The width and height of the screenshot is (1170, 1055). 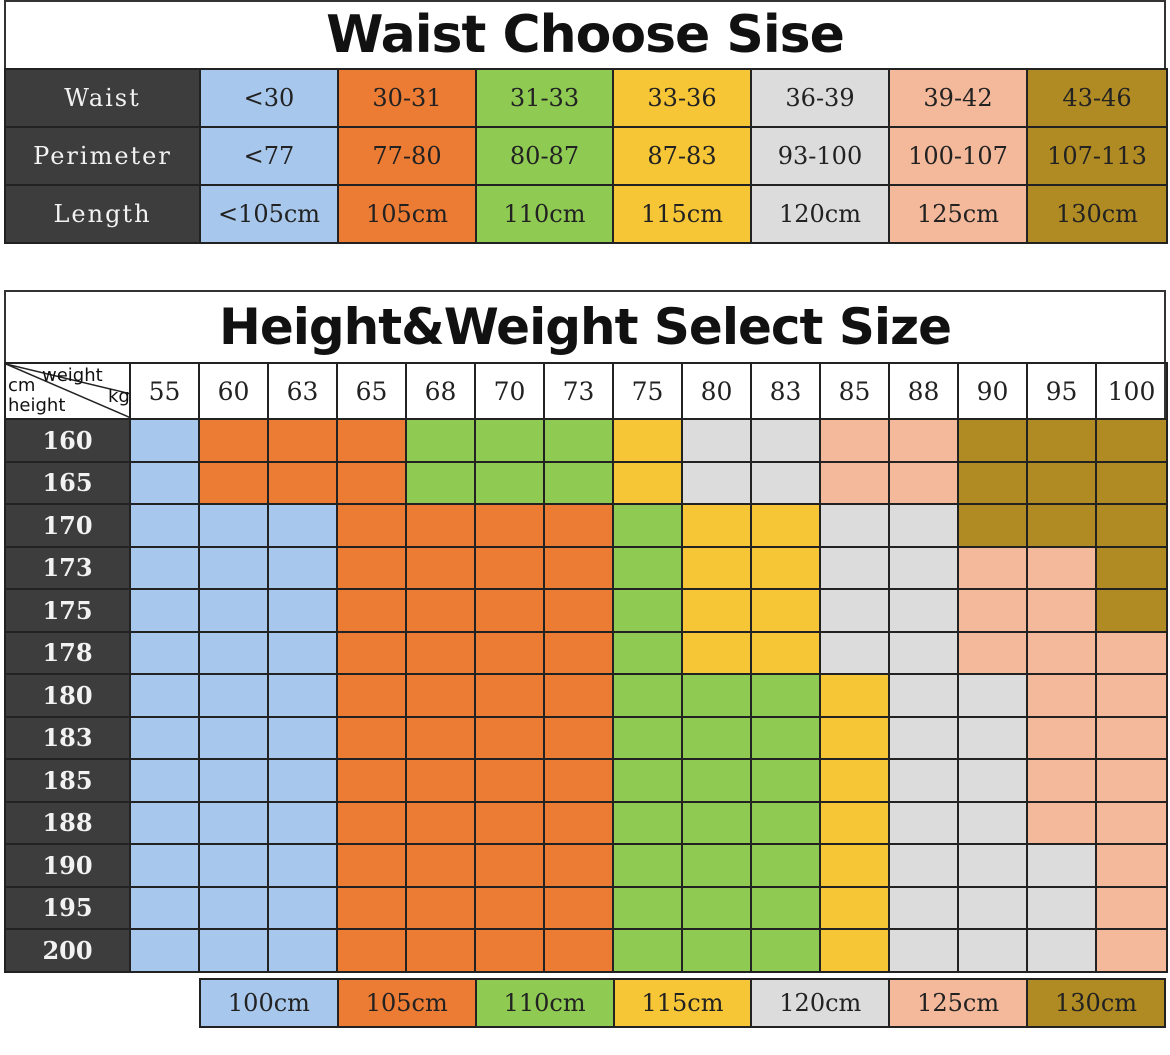 What do you see at coordinates (586, 440) in the screenshot?
I see `height-row: 160` at bounding box center [586, 440].